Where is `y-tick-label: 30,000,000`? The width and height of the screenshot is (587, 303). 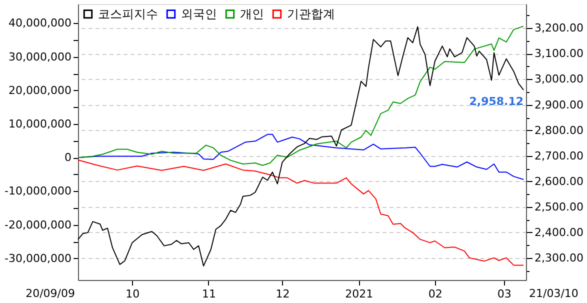 y-tick-label: 30,000,000 is located at coordinates (40, 57).